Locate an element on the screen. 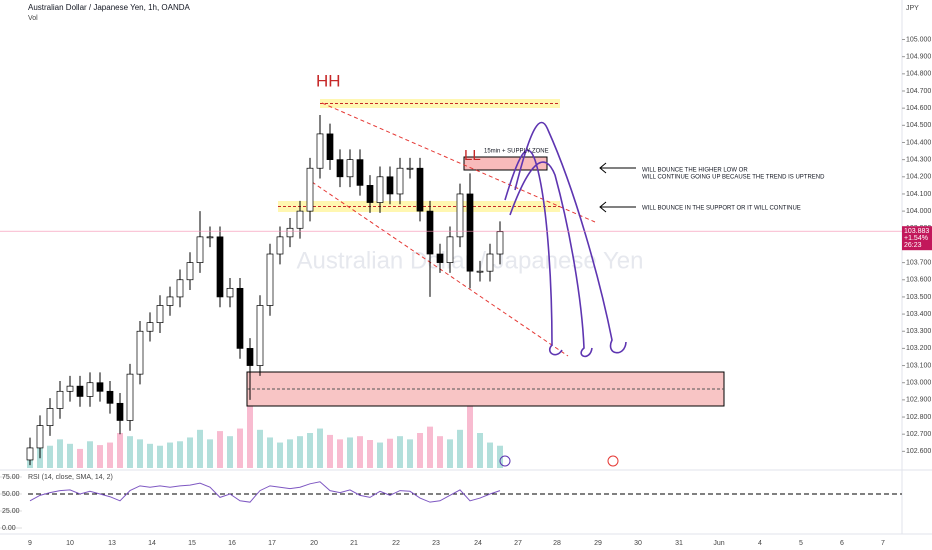 This screenshot has width=932, height=550. volume-label: Vol is located at coordinates (33, 18).